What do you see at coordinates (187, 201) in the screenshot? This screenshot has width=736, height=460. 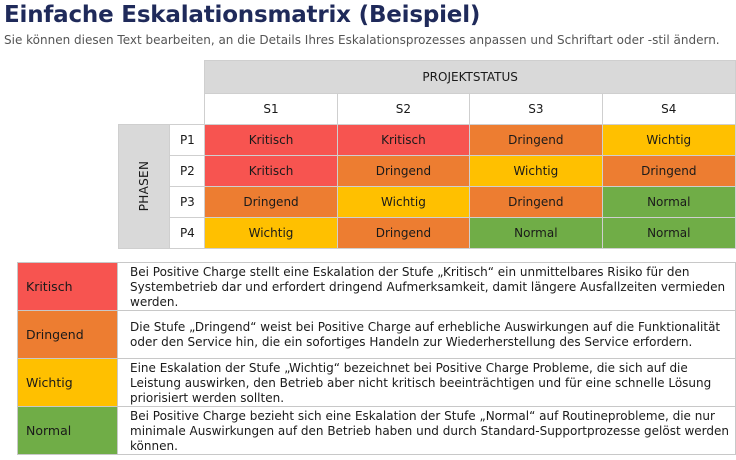 I see `row-header: P3` at bounding box center [187, 201].